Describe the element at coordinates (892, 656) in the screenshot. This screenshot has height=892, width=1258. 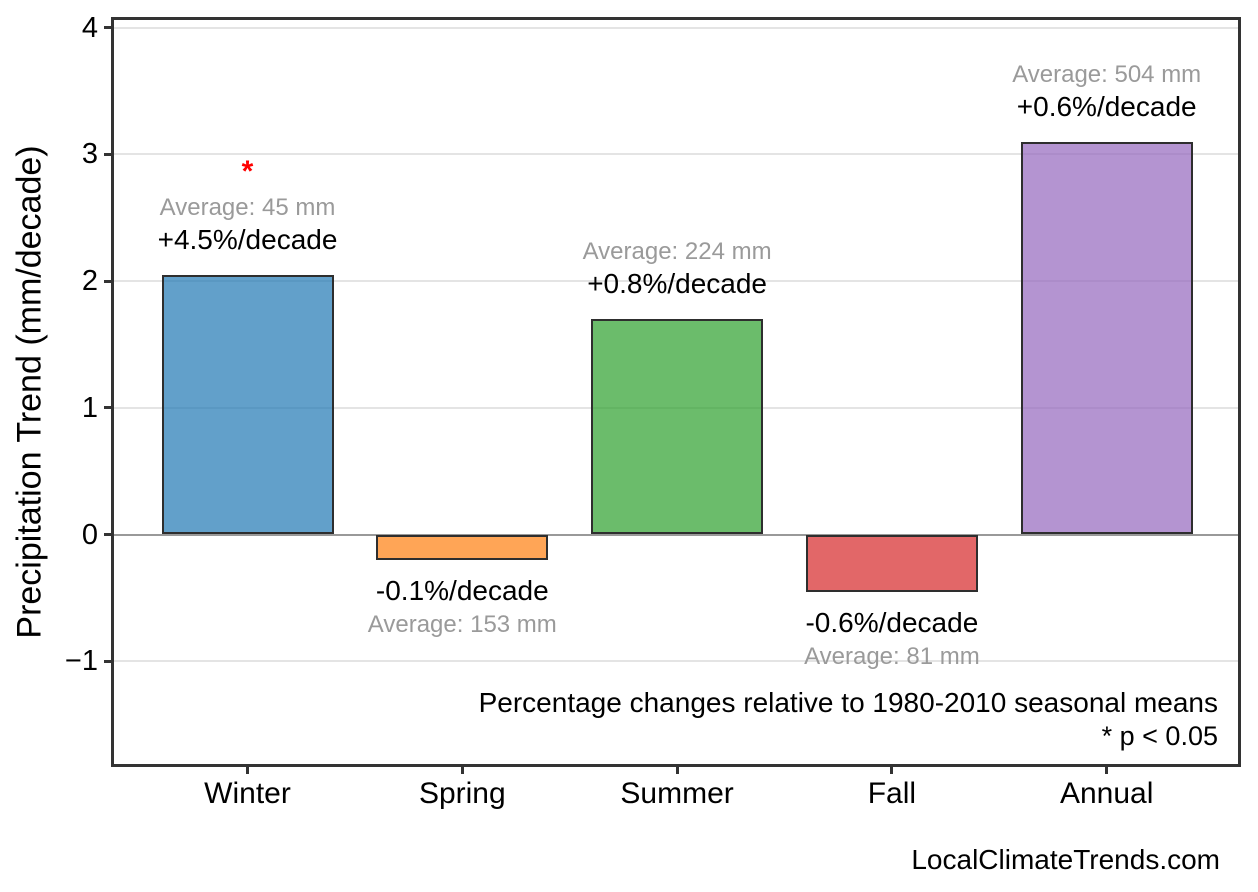
I see `avg-label-fall: Average: 81 mm` at that location.